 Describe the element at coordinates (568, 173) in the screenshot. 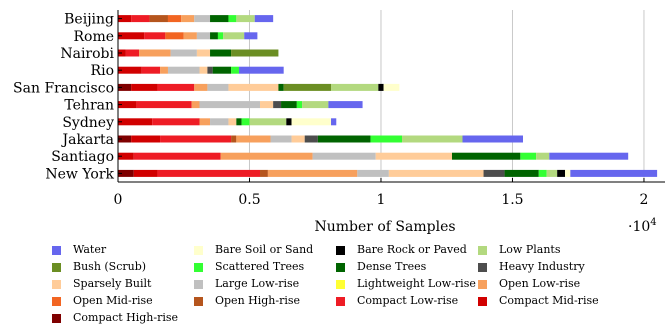

I see `bar-new-york-bare-soil-or-sand` at that location.